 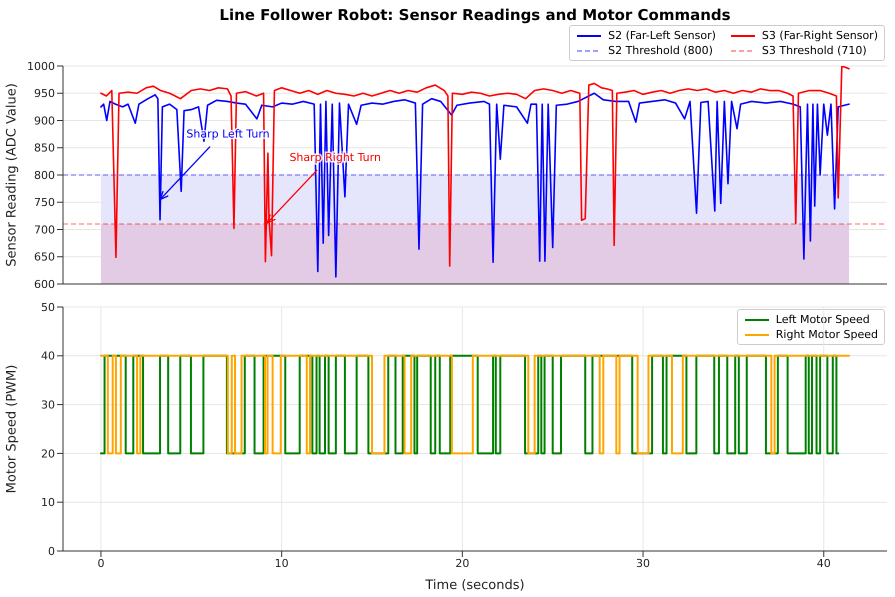 What do you see at coordinates (100, 563) in the screenshot?
I see `x-tick-label: 0` at bounding box center [100, 563].